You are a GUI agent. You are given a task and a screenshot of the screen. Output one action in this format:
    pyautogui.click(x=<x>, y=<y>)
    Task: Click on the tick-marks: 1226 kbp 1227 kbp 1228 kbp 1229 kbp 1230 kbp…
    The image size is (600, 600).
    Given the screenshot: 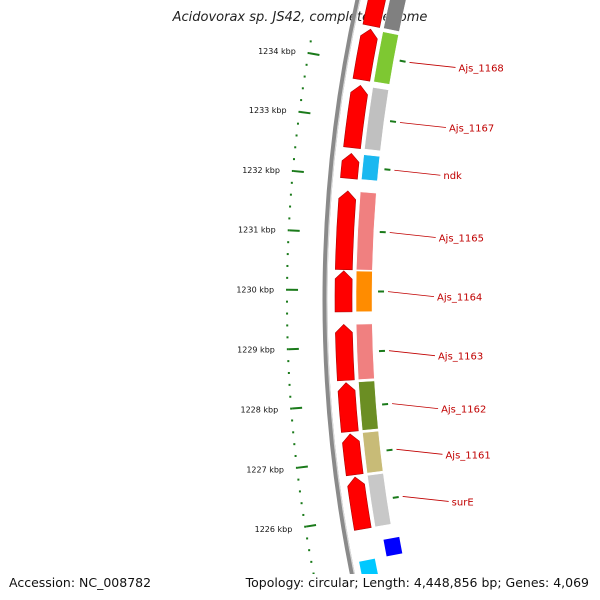 What is the action you would take?
    pyautogui.click(x=278, y=290)
    